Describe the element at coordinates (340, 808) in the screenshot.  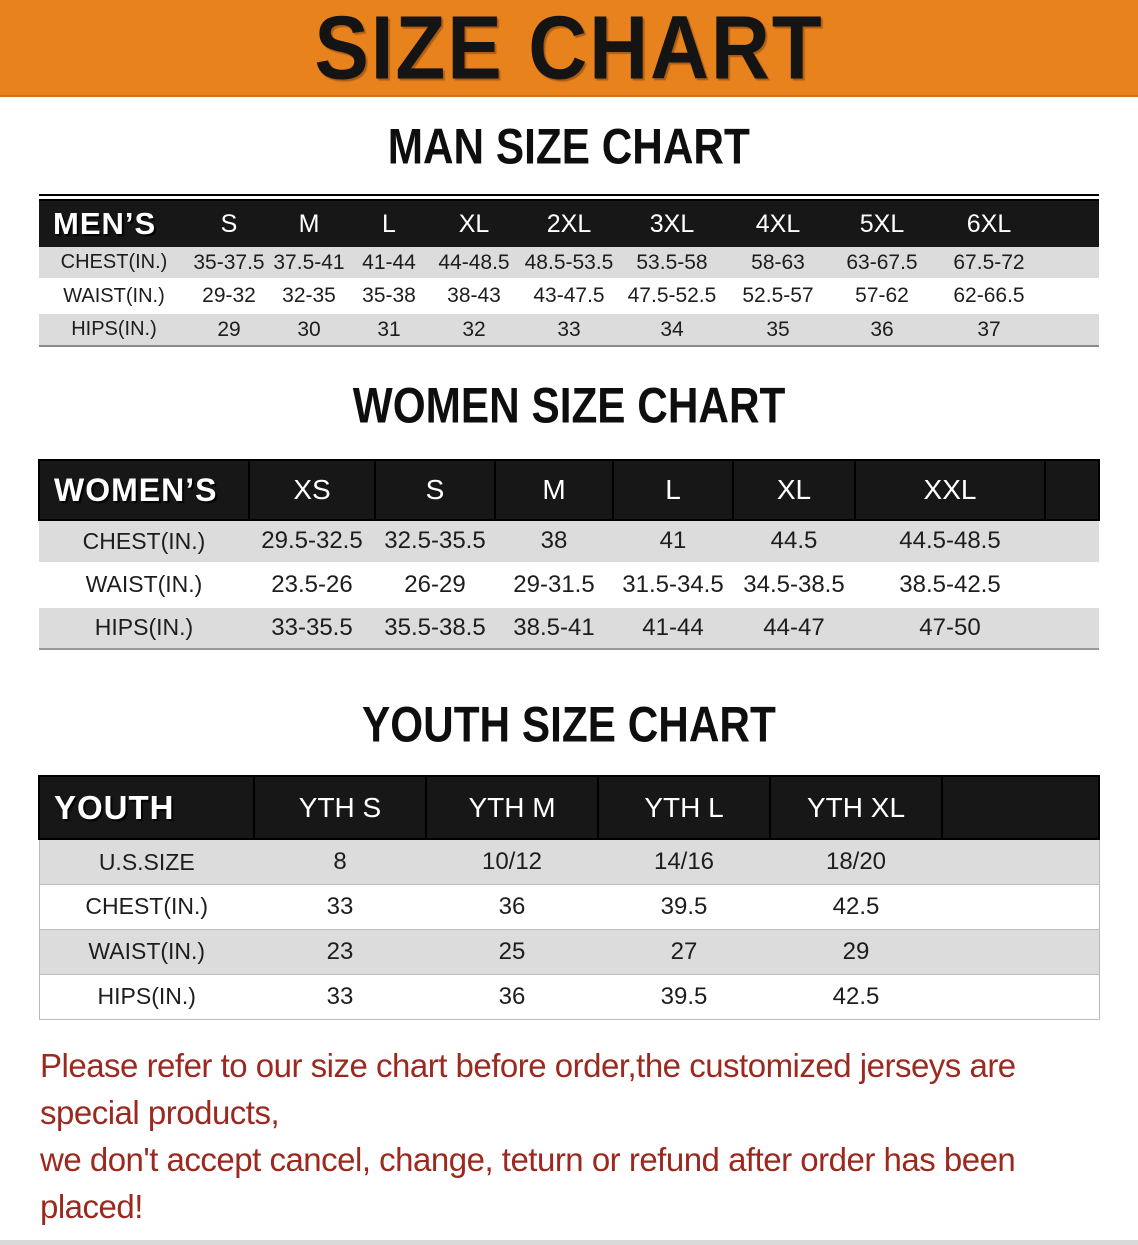
I see `column-header: YTH S` at that location.